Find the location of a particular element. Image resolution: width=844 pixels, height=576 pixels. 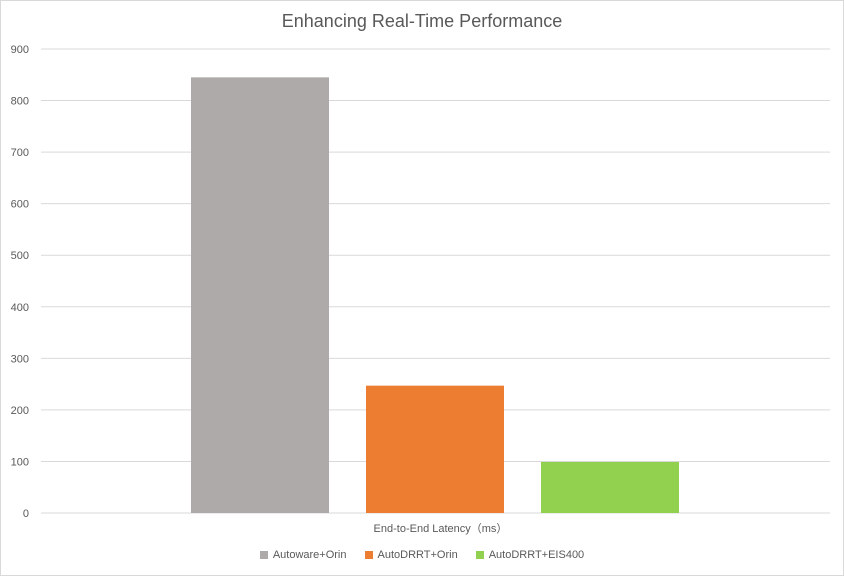

y-tick-label: 200 is located at coordinates (20, 411).